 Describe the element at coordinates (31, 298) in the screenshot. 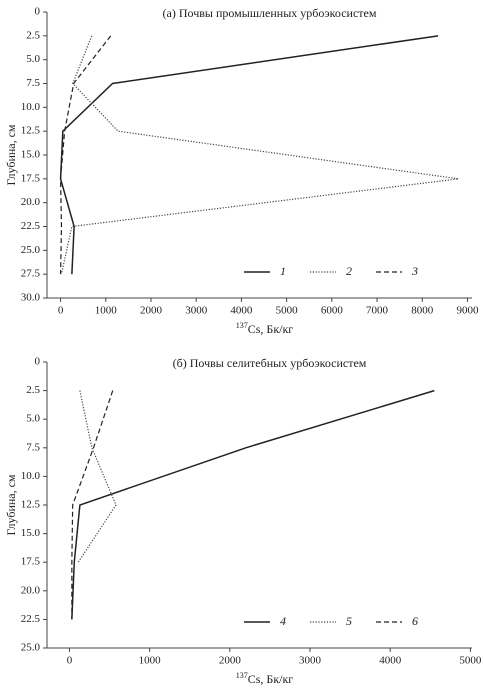

I see `y-tick-label: 30.0` at that location.